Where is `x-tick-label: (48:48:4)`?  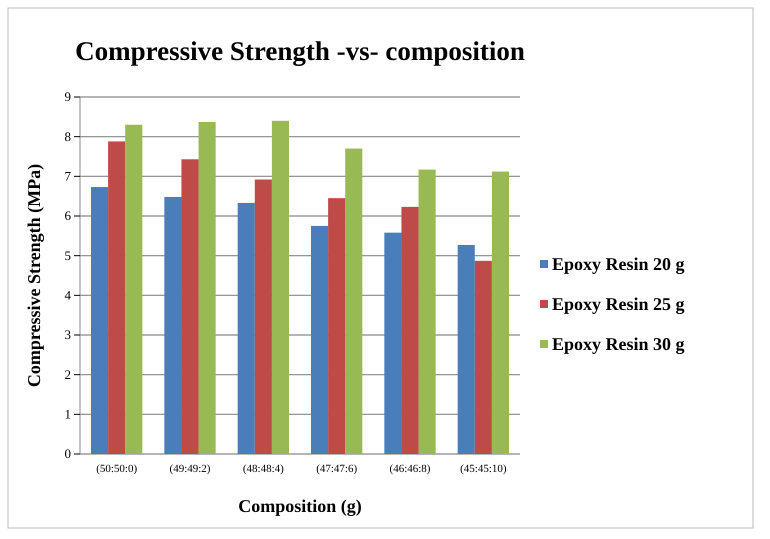 x-tick-label: (48:48:4) is located at coordinates (263, 468).